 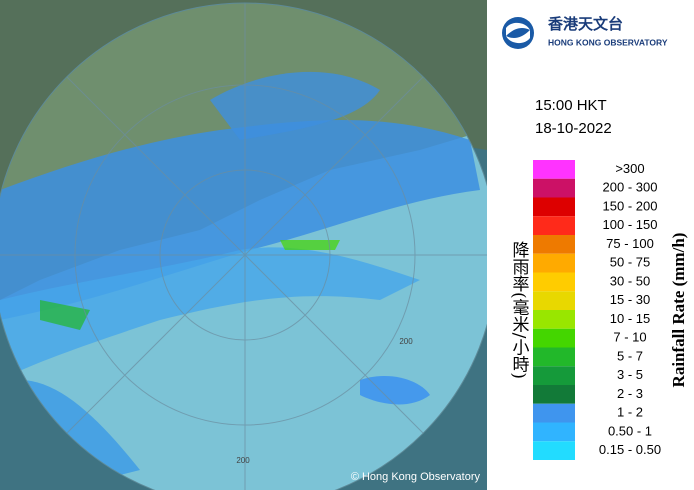 I want to click on legend-label: >300, so click(x=629, y=168).